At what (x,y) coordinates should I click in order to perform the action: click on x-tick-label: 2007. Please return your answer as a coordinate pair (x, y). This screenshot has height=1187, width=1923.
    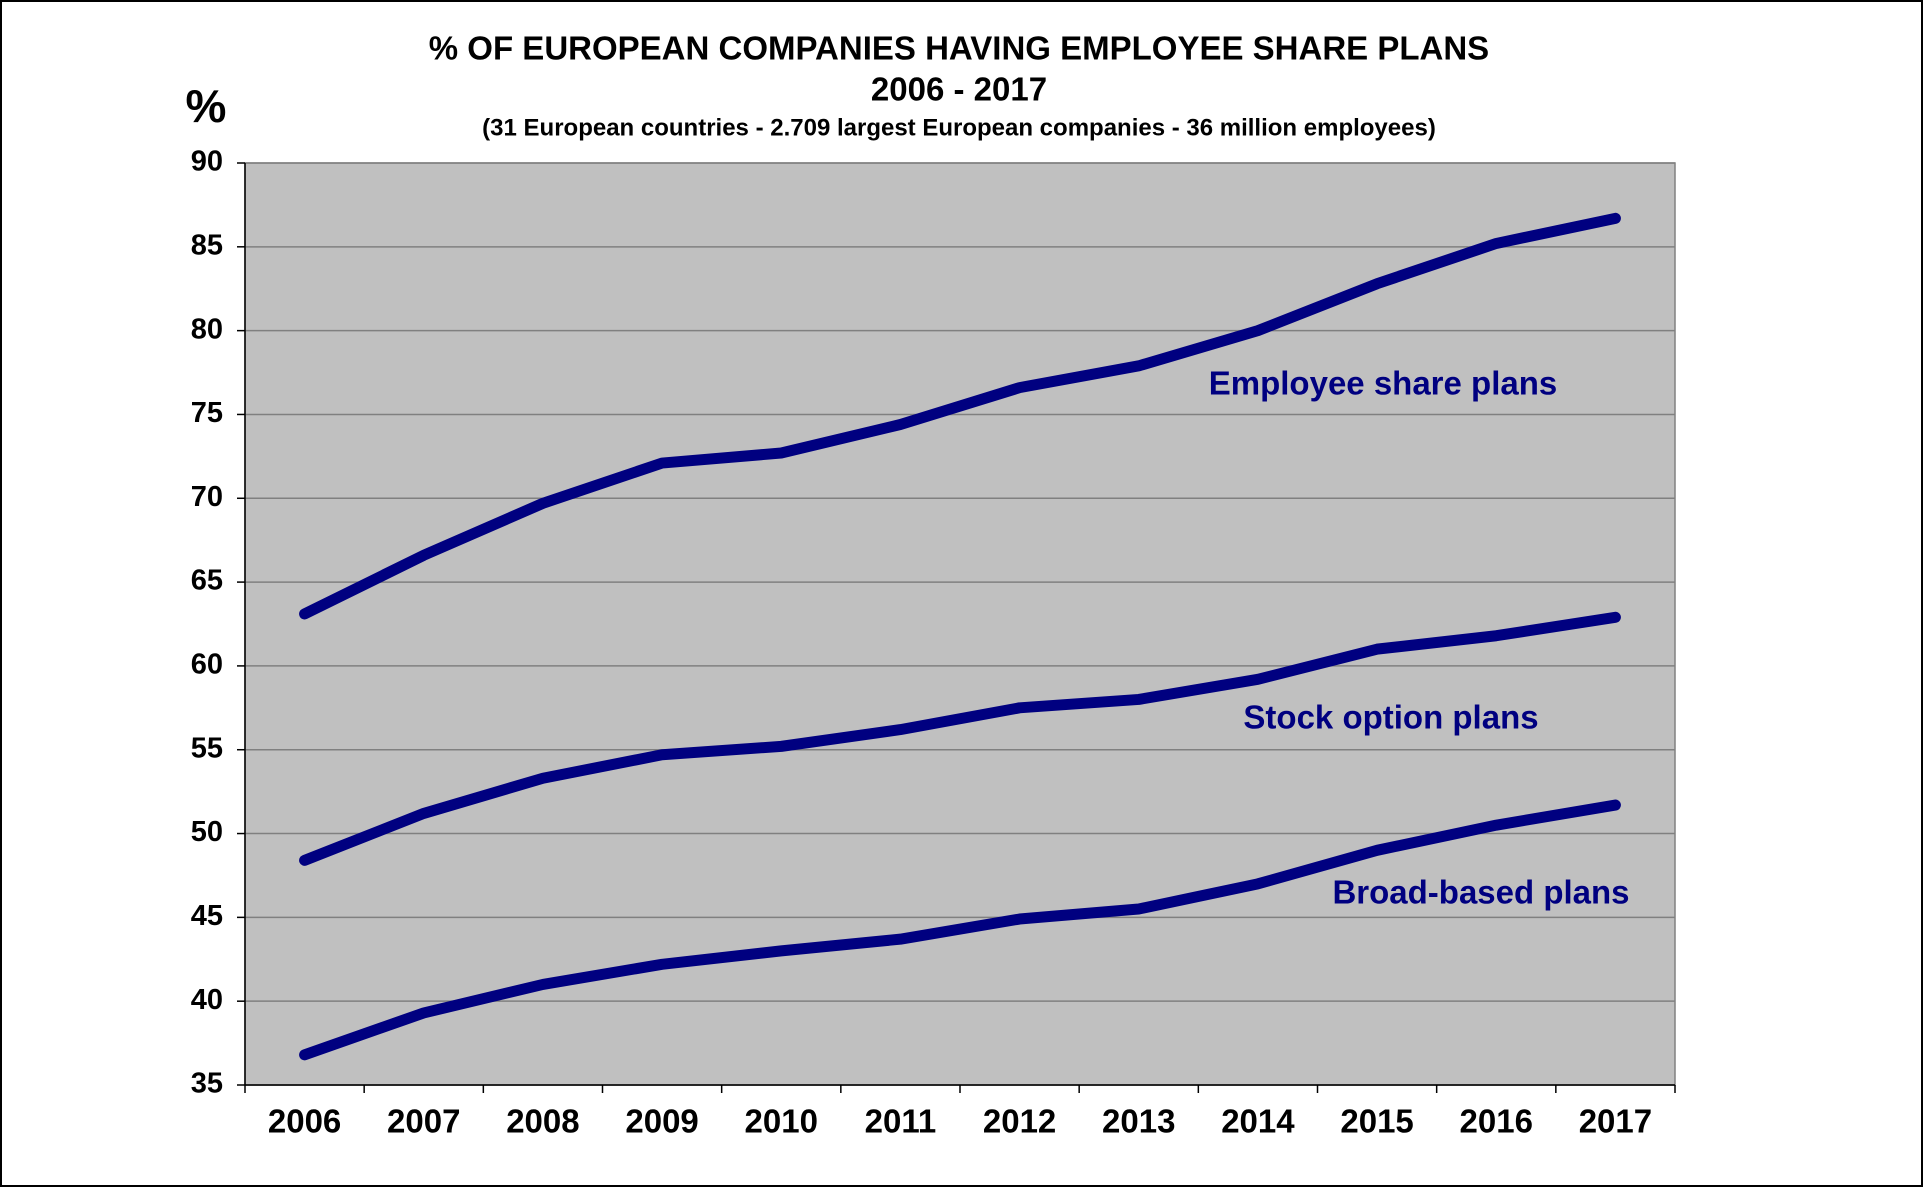
    Looking at the image, I should click on (423, 1121).